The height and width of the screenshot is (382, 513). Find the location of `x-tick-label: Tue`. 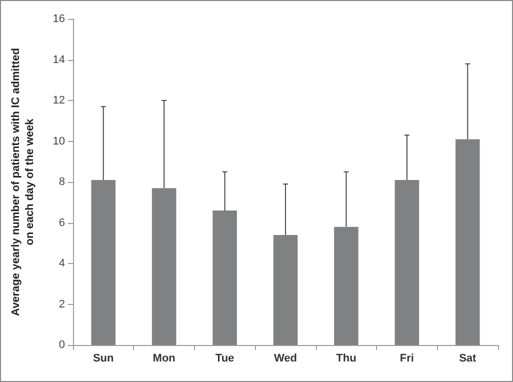

x-tick-label: Tue is located at coordinates (224, 358).